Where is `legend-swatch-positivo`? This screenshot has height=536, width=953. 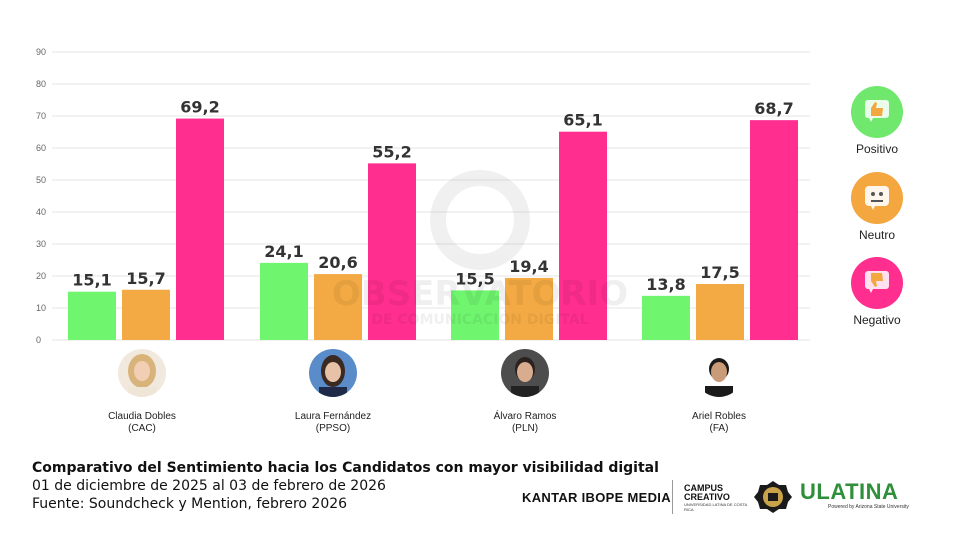 legend-swatch-positivo is located at coordinates (877, 112).